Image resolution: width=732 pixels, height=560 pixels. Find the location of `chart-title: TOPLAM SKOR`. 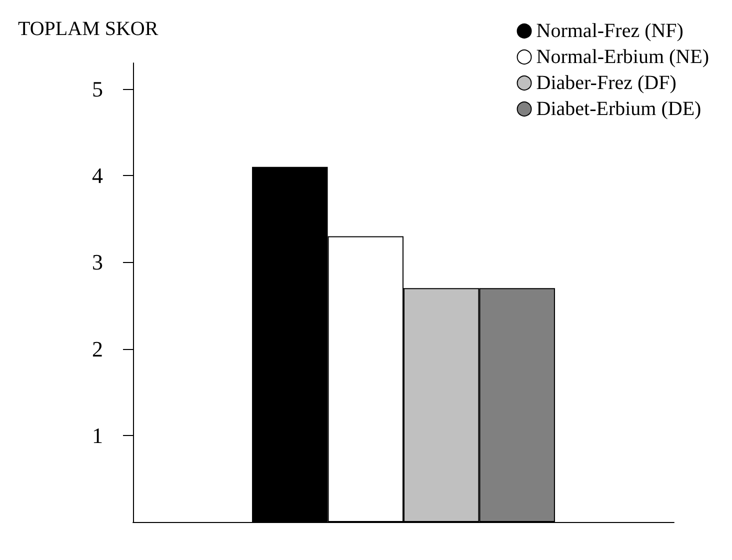

chart-title: TOPLAM SKOR is located at coordinates (88, 29).